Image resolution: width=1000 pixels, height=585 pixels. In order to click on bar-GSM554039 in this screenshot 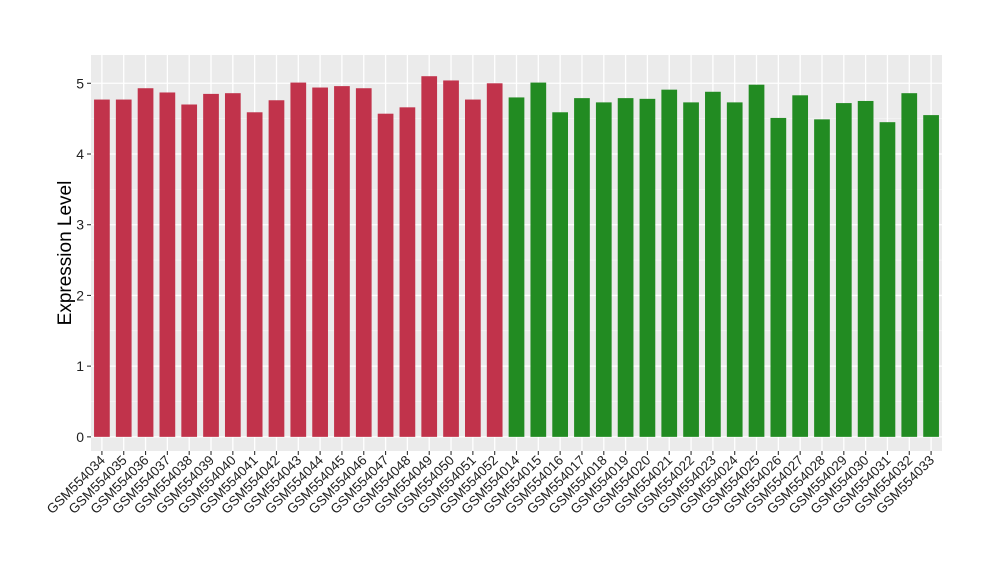, I will do `click(211, 265)`.